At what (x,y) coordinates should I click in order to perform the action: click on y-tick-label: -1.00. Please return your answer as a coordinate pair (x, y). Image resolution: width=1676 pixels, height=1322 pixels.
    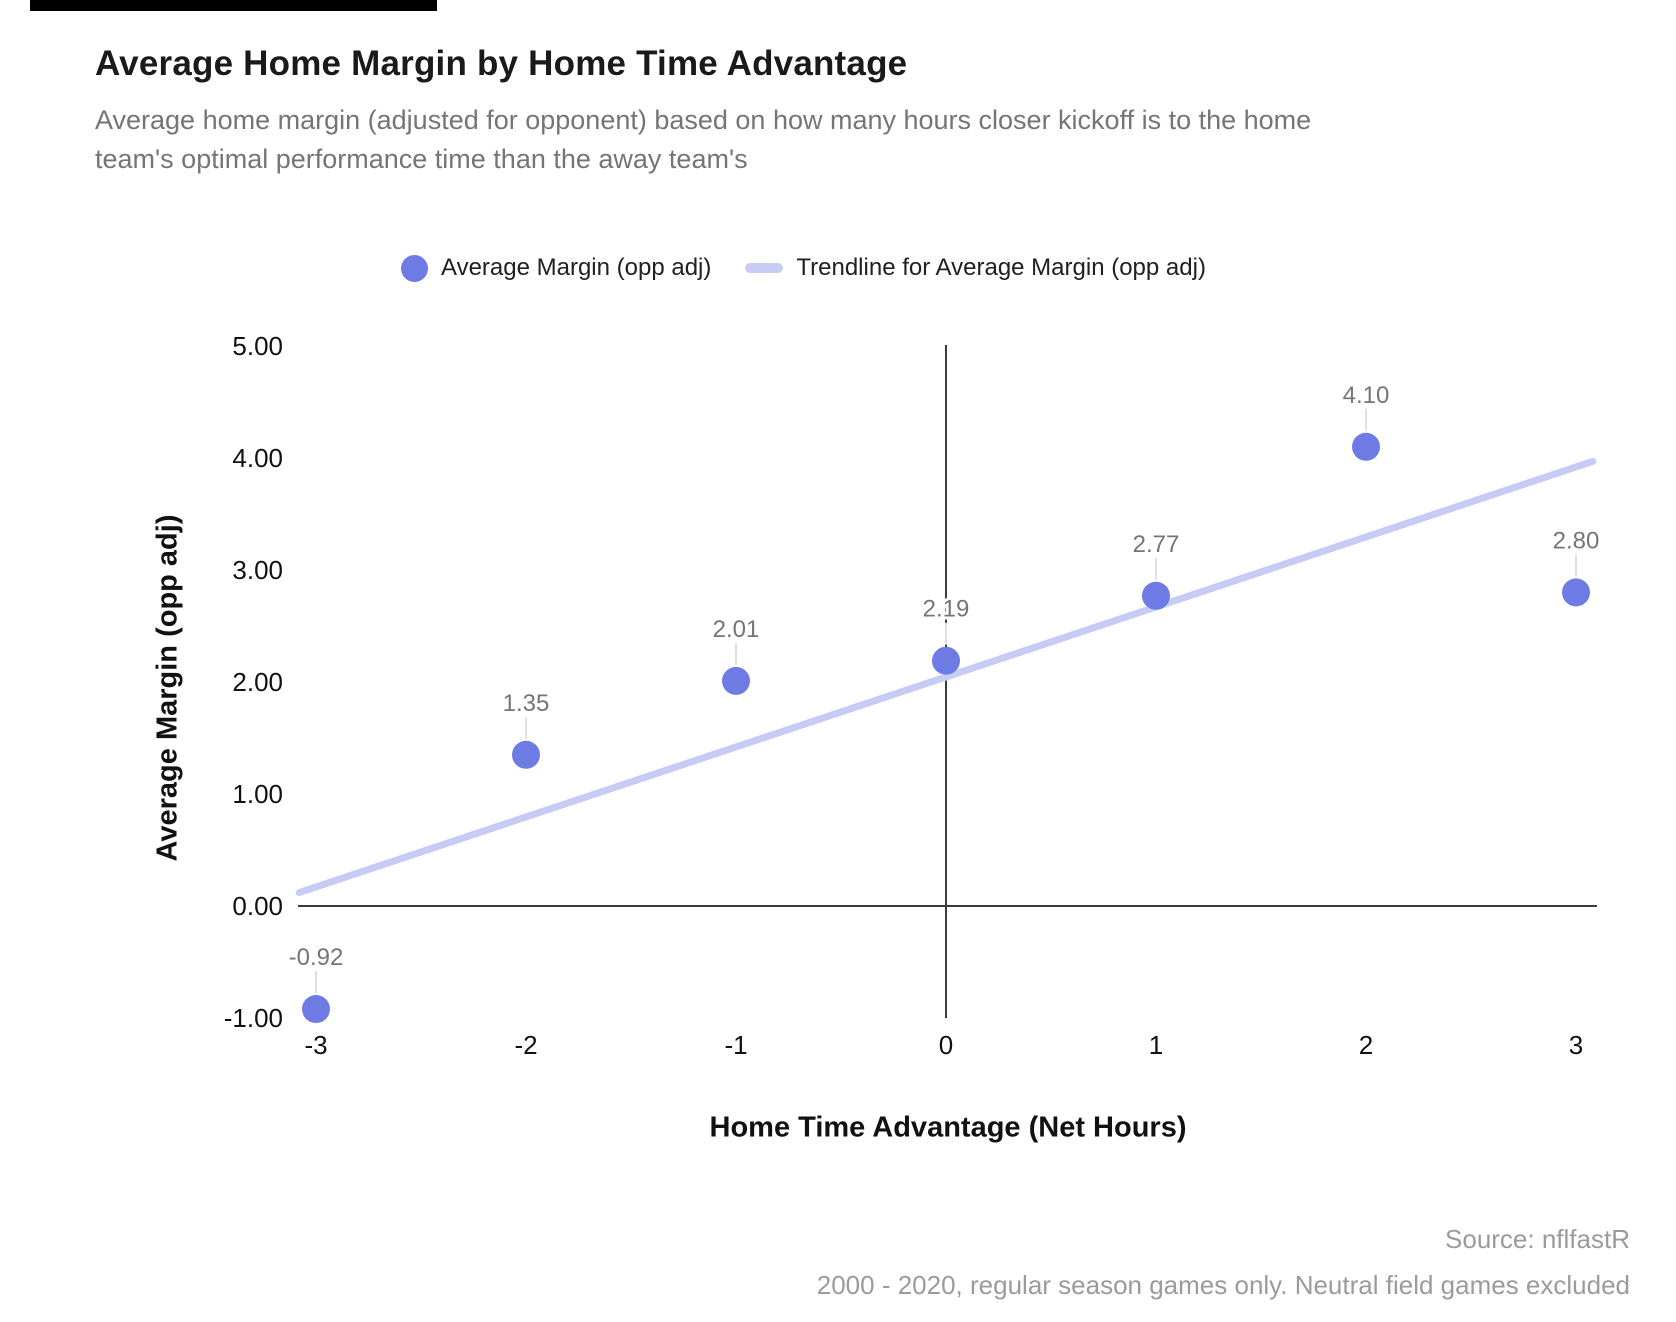
    Looking at the image, I should click on (253, 1018).